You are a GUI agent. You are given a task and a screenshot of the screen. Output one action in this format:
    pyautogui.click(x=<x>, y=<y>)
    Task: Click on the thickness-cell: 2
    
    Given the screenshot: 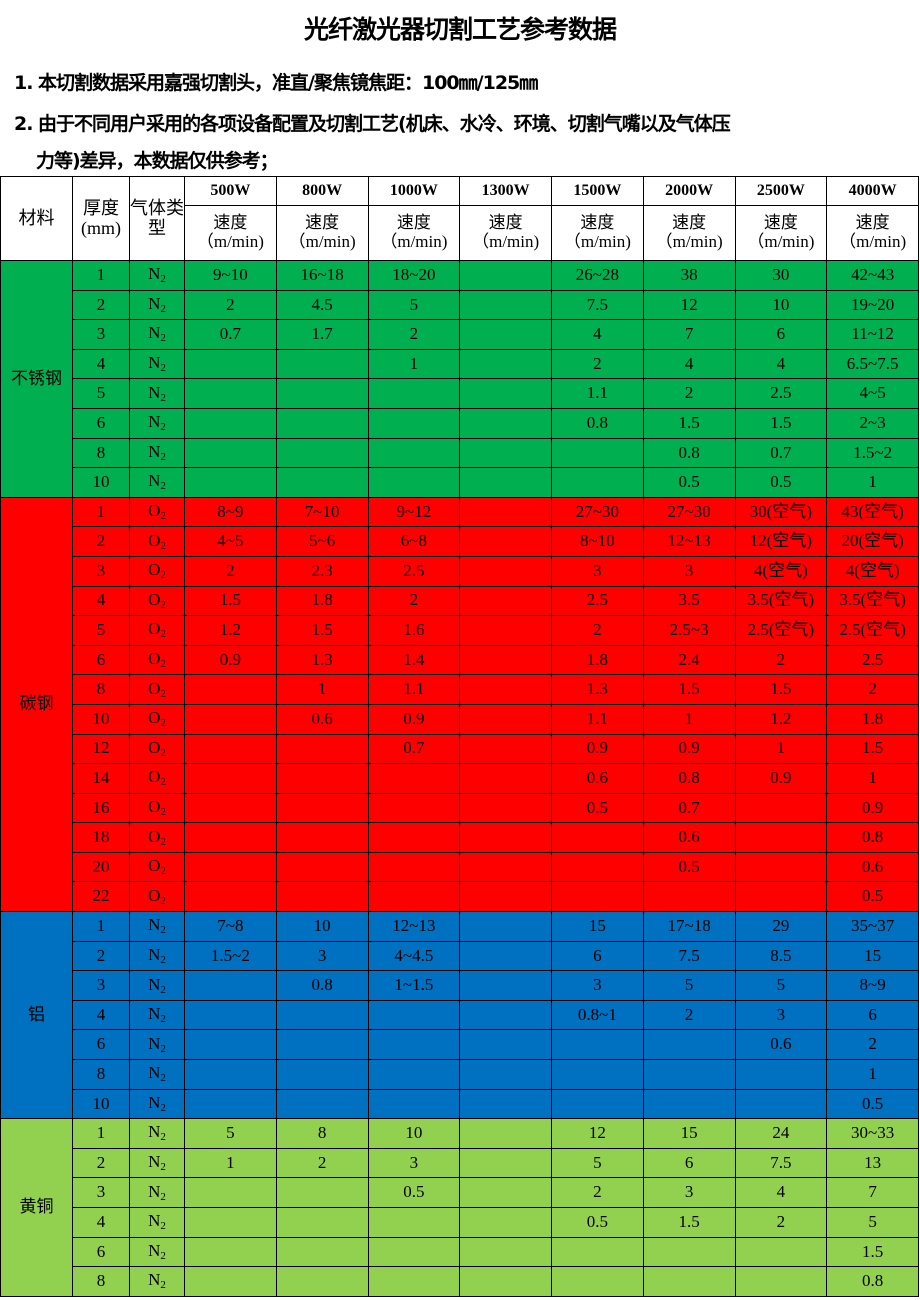 What is the action you would take?
    pyautogui.click(x=101, y=305)
    